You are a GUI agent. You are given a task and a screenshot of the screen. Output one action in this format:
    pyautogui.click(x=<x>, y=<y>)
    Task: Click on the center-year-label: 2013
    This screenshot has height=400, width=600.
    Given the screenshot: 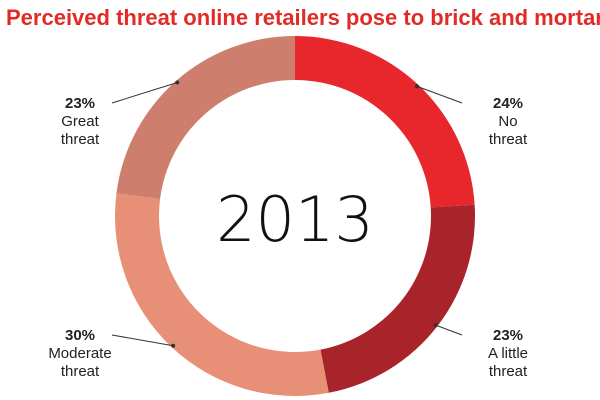 What is the action you would take?
    pyautogui.click(x=295, y=219)
    